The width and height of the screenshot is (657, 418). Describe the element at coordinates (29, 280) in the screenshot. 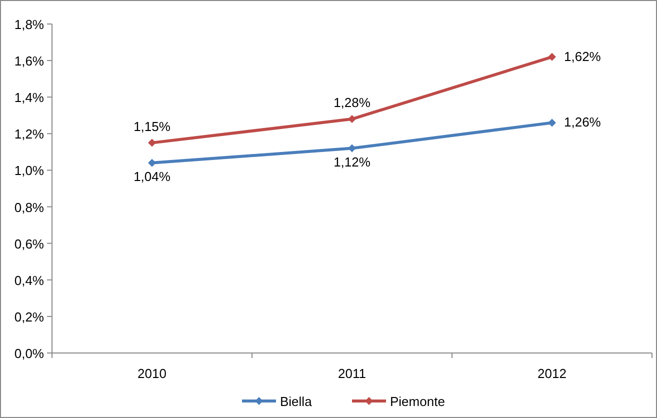

I see `y-tick-label: 0,4%` at that location.